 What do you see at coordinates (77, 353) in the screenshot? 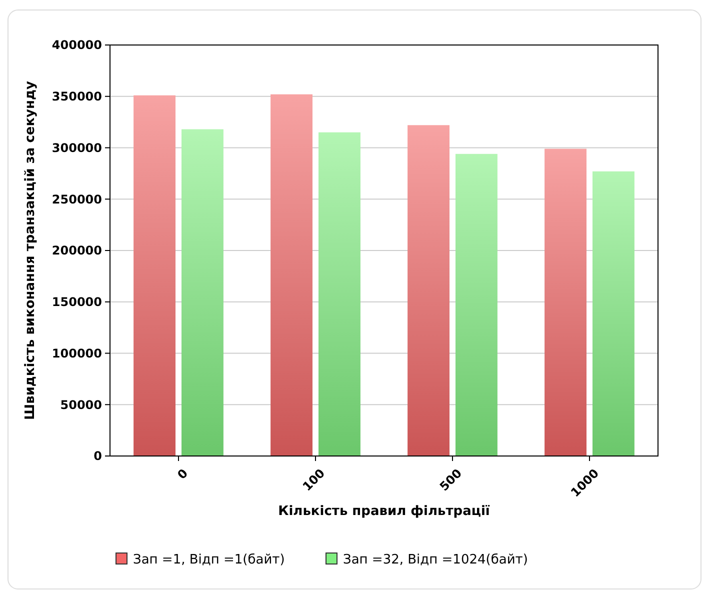
I see `y-tick-label: 100000` at bounding box center [77, 353].